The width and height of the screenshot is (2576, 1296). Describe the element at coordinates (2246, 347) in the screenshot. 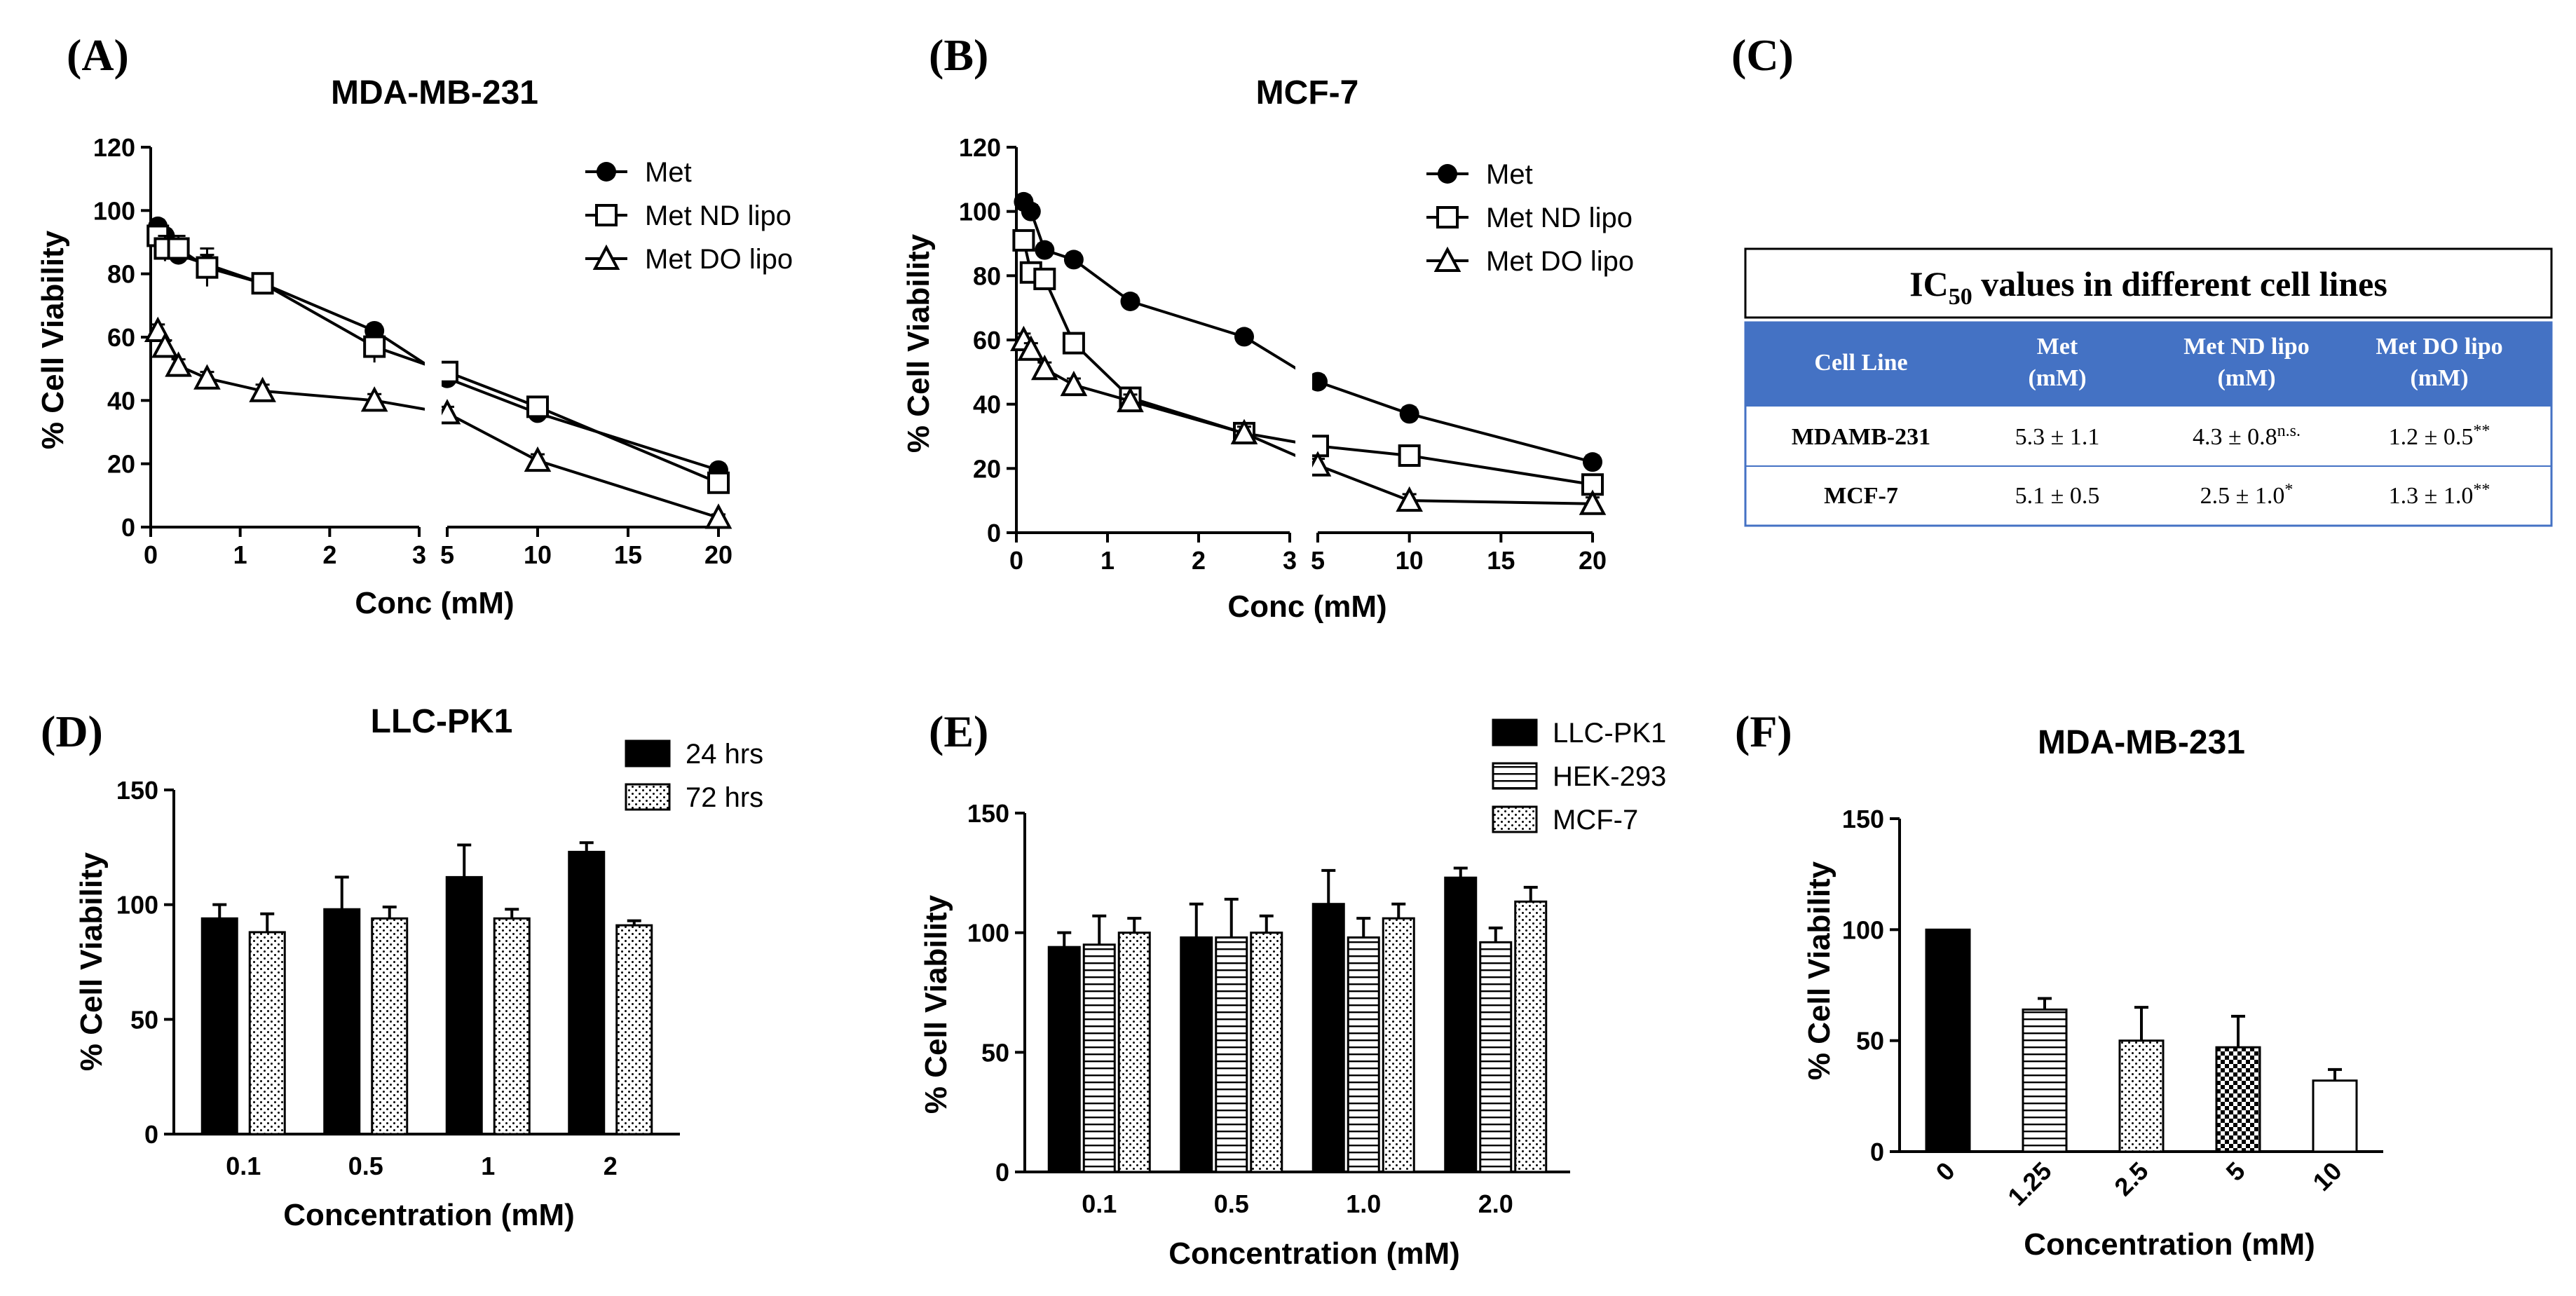

I see `table-header-cell: Met ND lipo` at that location.